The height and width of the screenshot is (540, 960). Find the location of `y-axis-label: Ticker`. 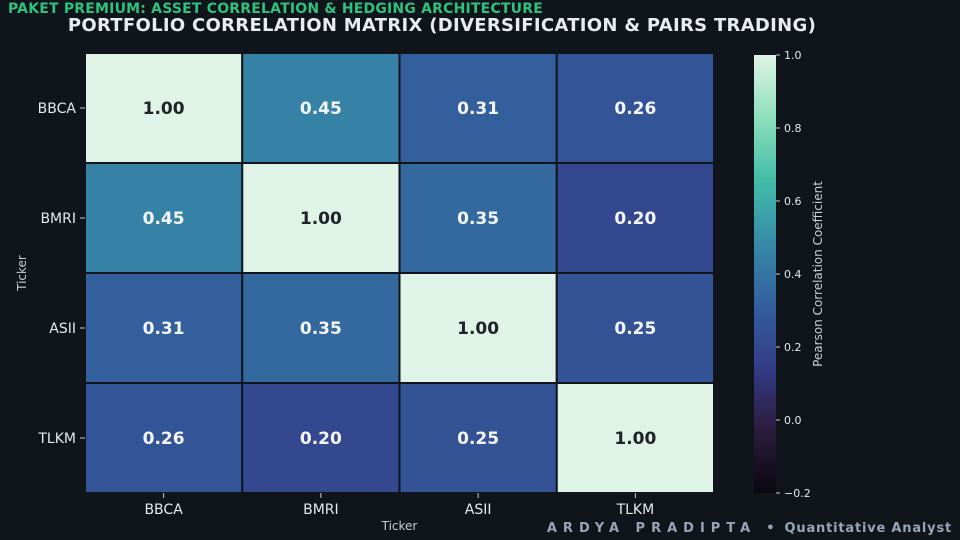

y-axis-label: Ticker is located at coordinates (22, 273).